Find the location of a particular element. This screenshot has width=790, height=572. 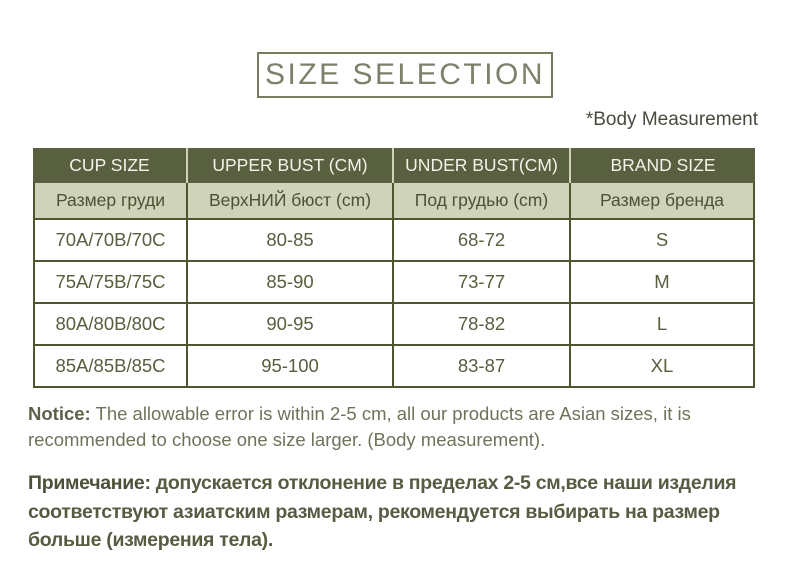

cell-brand-size: XL is located at coordinates (663, 367).